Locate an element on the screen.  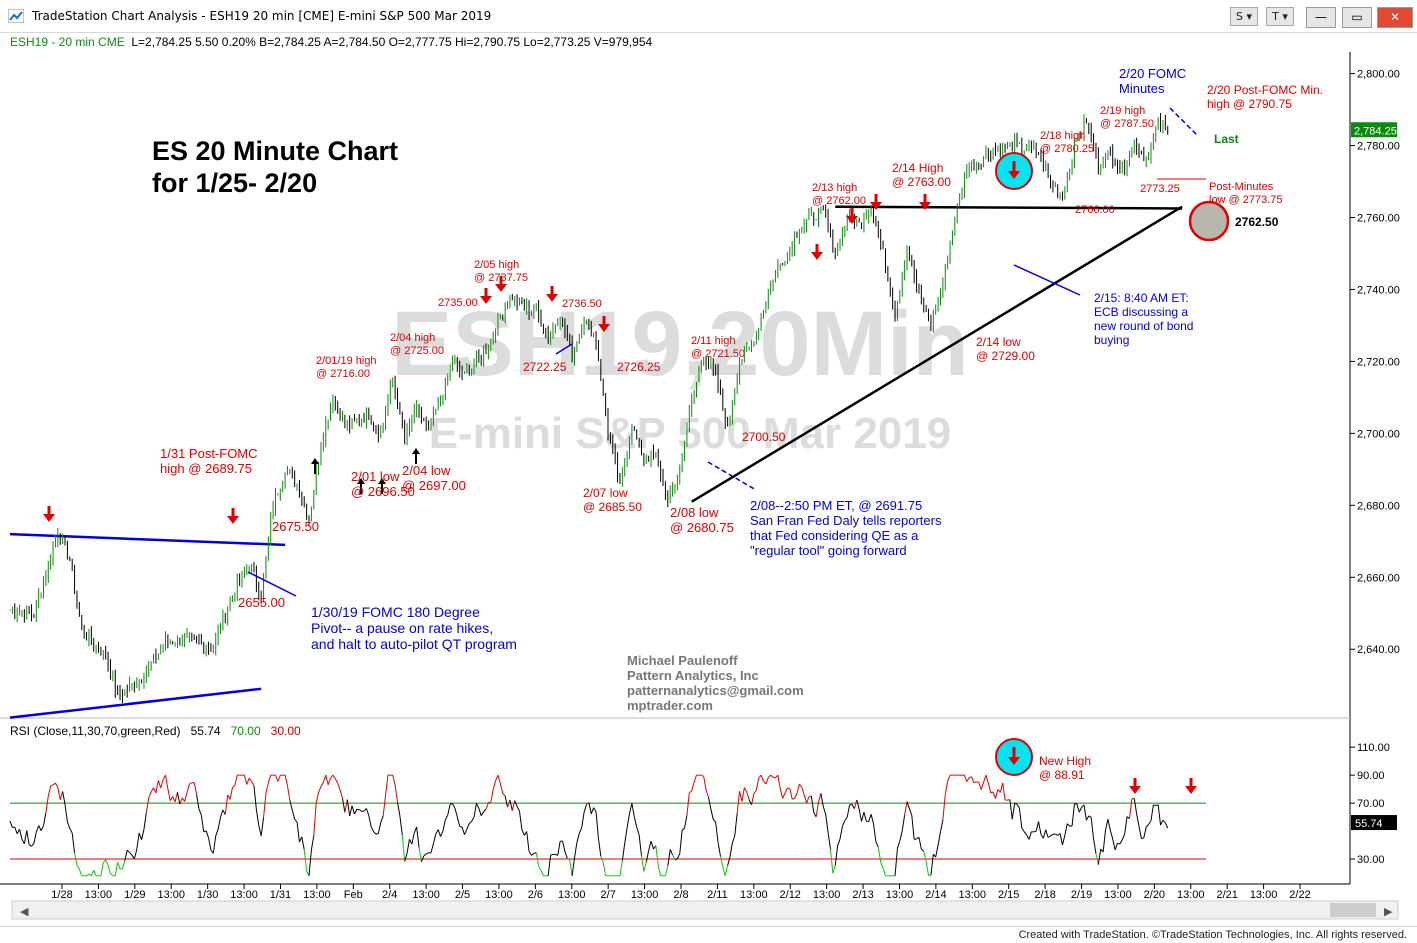
target-circle-icon is located at coordinates (1209, 221).